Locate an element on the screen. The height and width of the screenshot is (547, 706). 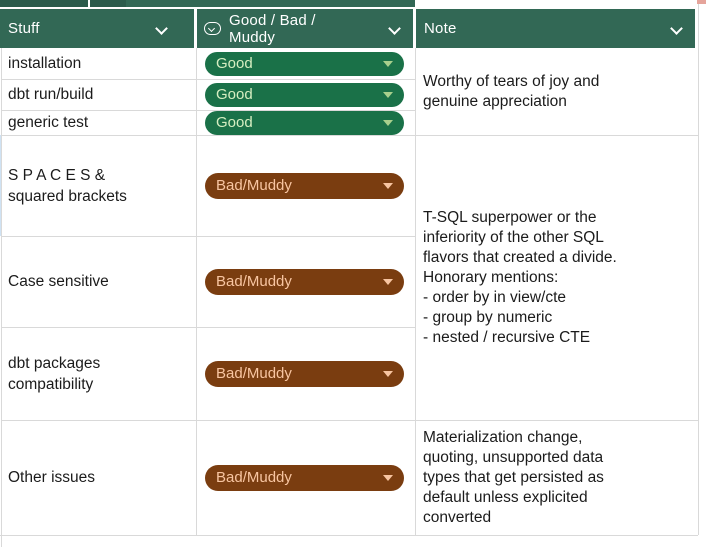
cell-stuff: installation is located at coordinates (45, 63).